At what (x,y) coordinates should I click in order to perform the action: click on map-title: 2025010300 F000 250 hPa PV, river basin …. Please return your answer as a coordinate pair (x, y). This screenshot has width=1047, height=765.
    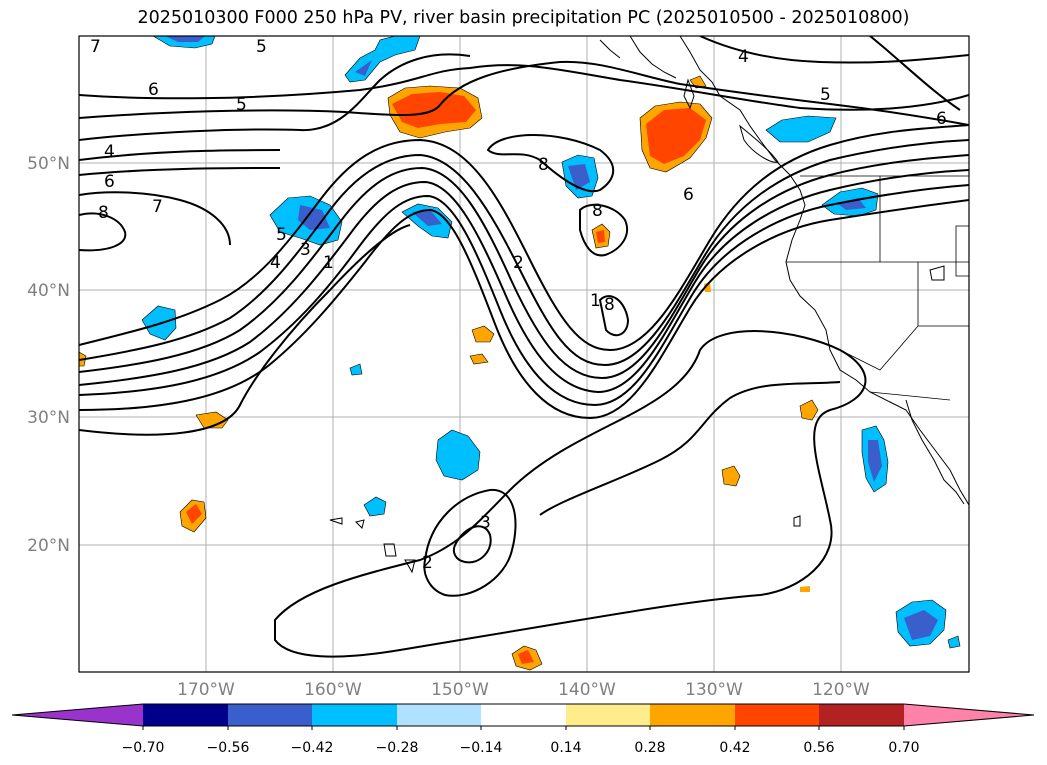
    Looking at the image, I should click on (523, 18).